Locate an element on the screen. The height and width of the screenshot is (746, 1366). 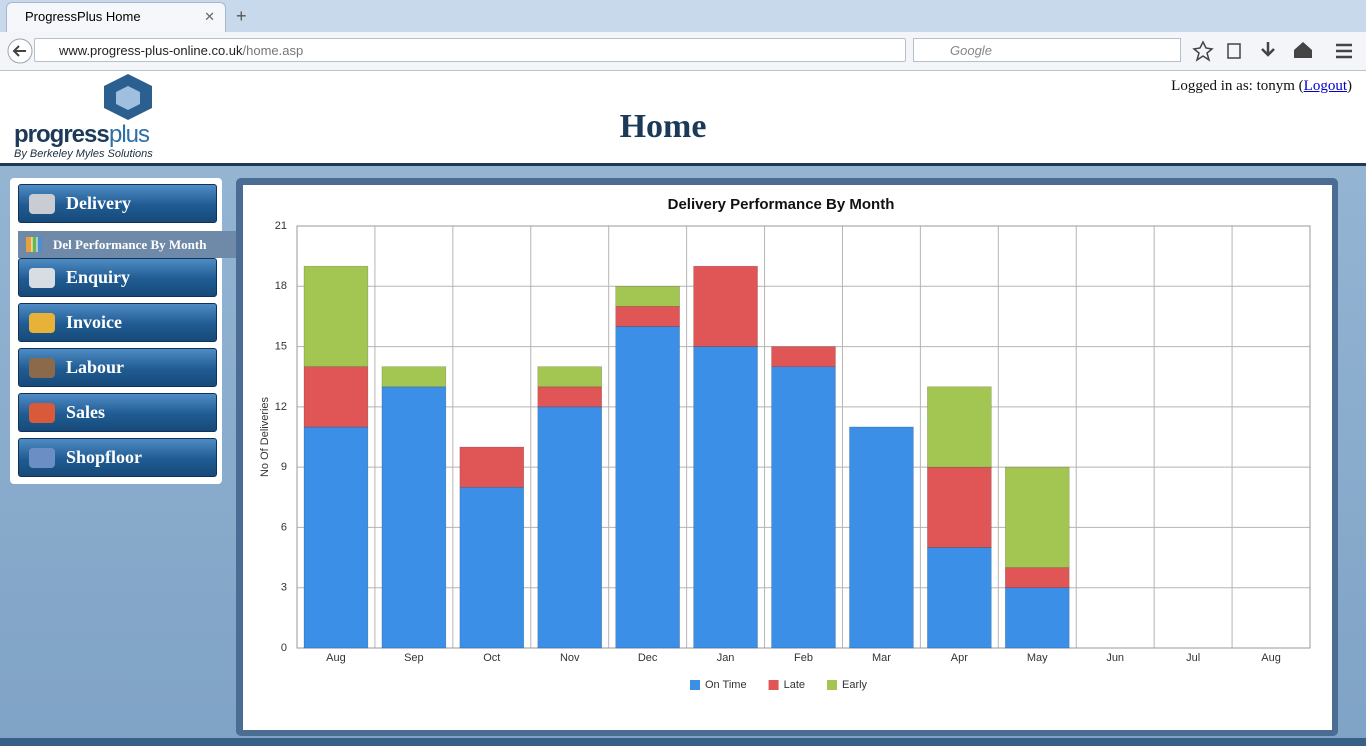
toolbar-icons is located at coordinates (1272, 51).